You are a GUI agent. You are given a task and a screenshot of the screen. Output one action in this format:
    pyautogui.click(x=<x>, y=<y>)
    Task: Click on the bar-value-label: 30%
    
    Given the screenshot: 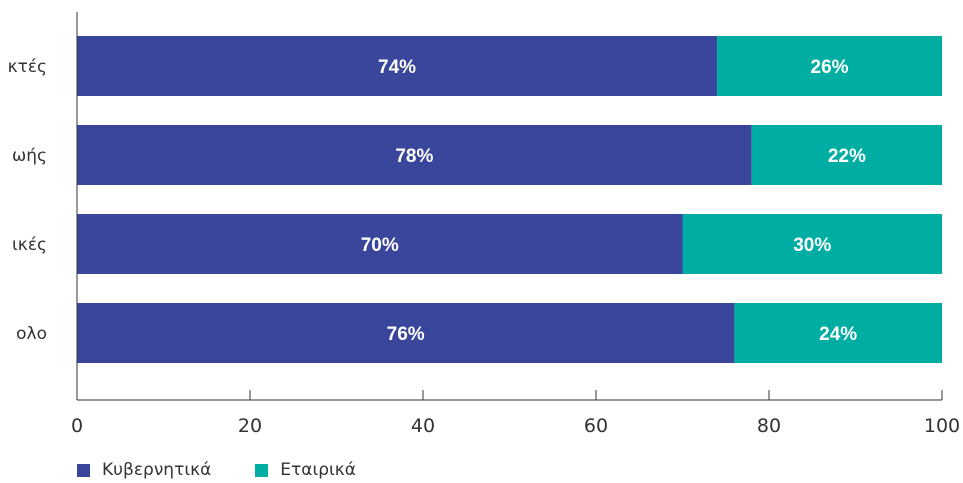 What is the action you would take?
    pyautogui.click(x=812, y=245)
    